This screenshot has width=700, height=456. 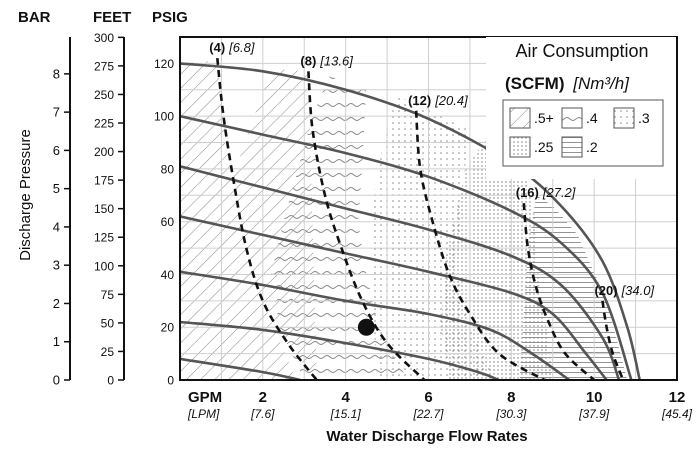 I want to click on operating-point-marker, so click(x=366, y=327).